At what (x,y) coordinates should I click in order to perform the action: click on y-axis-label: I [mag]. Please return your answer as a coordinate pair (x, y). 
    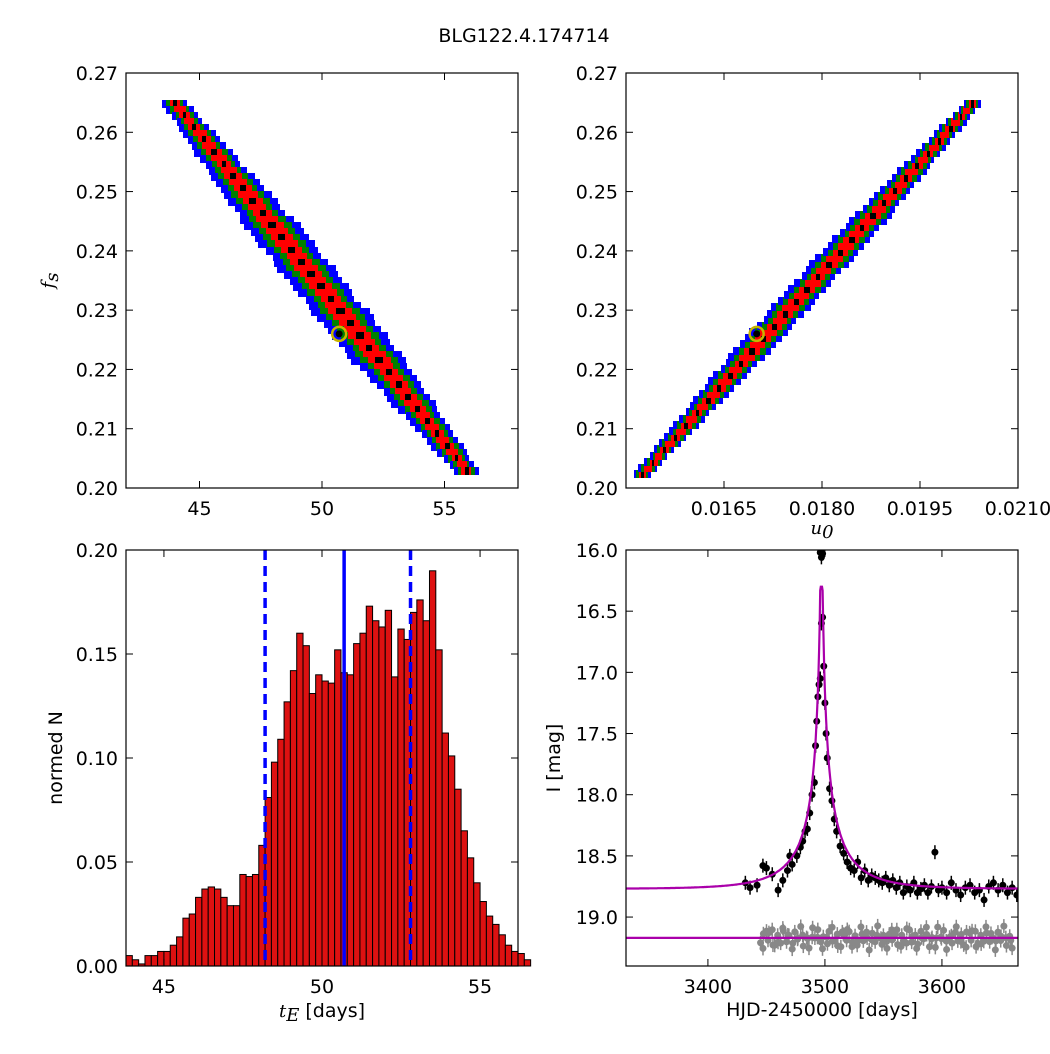
    Looking at the image, I should click on (554, 758).